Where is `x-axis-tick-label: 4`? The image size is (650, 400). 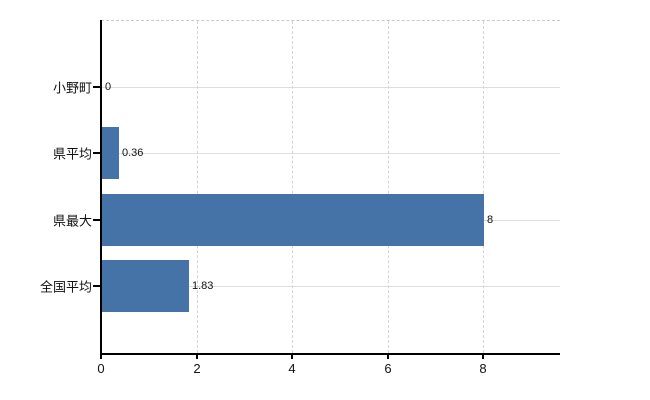
x-axis-tick-label: 4 is located at coordinates (292, 368).